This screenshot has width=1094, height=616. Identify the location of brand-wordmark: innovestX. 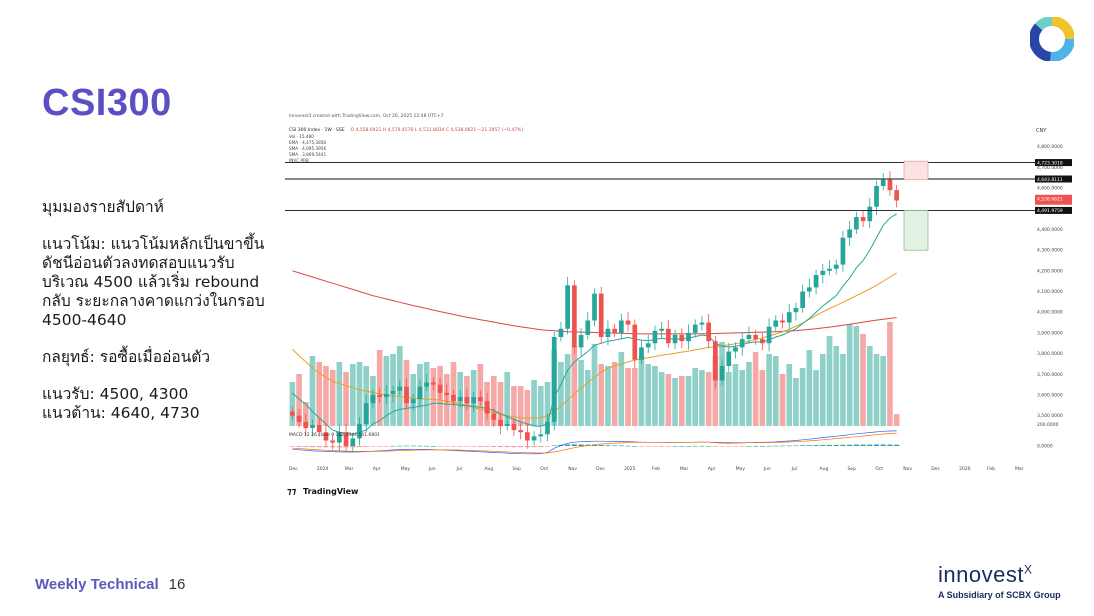
(1003, 575).